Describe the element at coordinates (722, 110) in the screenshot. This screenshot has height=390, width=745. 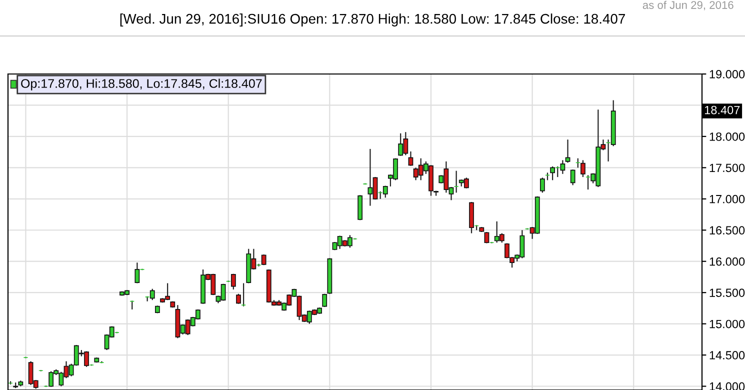
I see `annotation: 18.407` at that location.